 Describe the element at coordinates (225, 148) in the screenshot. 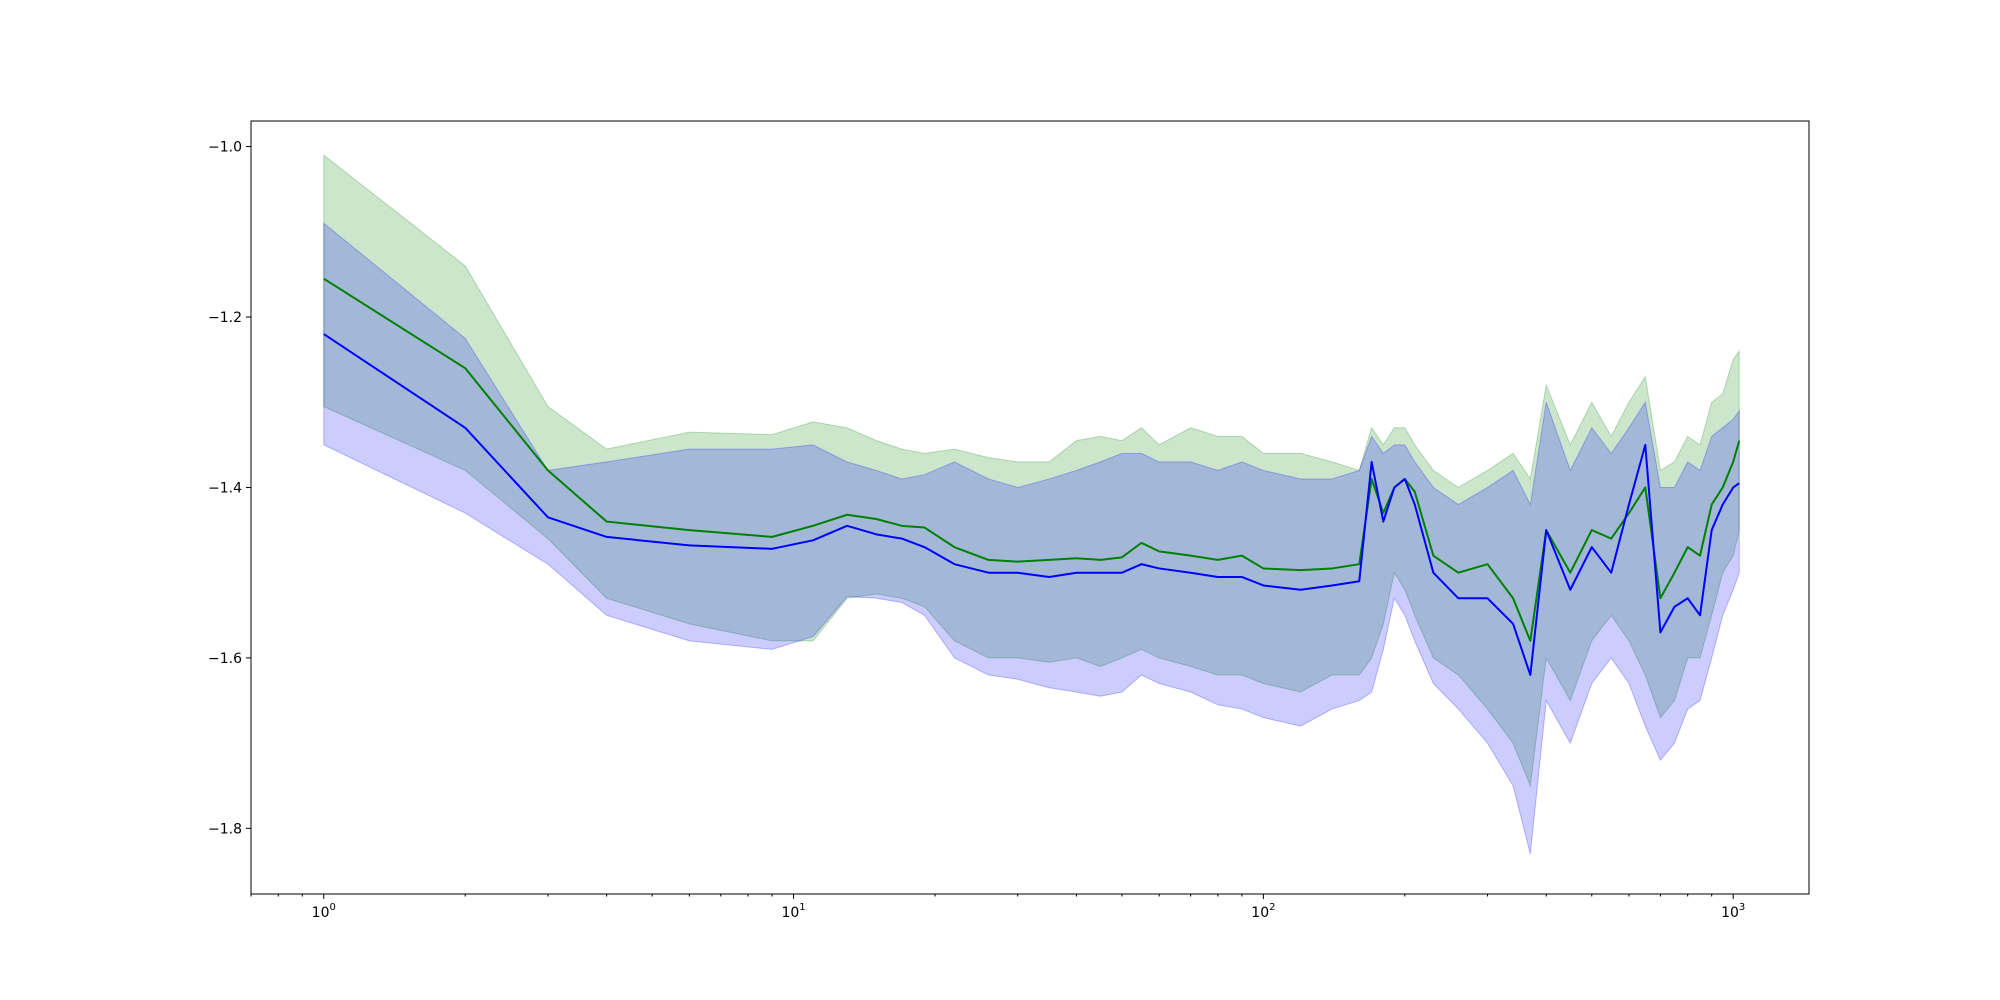

I see `y-tick-label: −1.0` at that location.